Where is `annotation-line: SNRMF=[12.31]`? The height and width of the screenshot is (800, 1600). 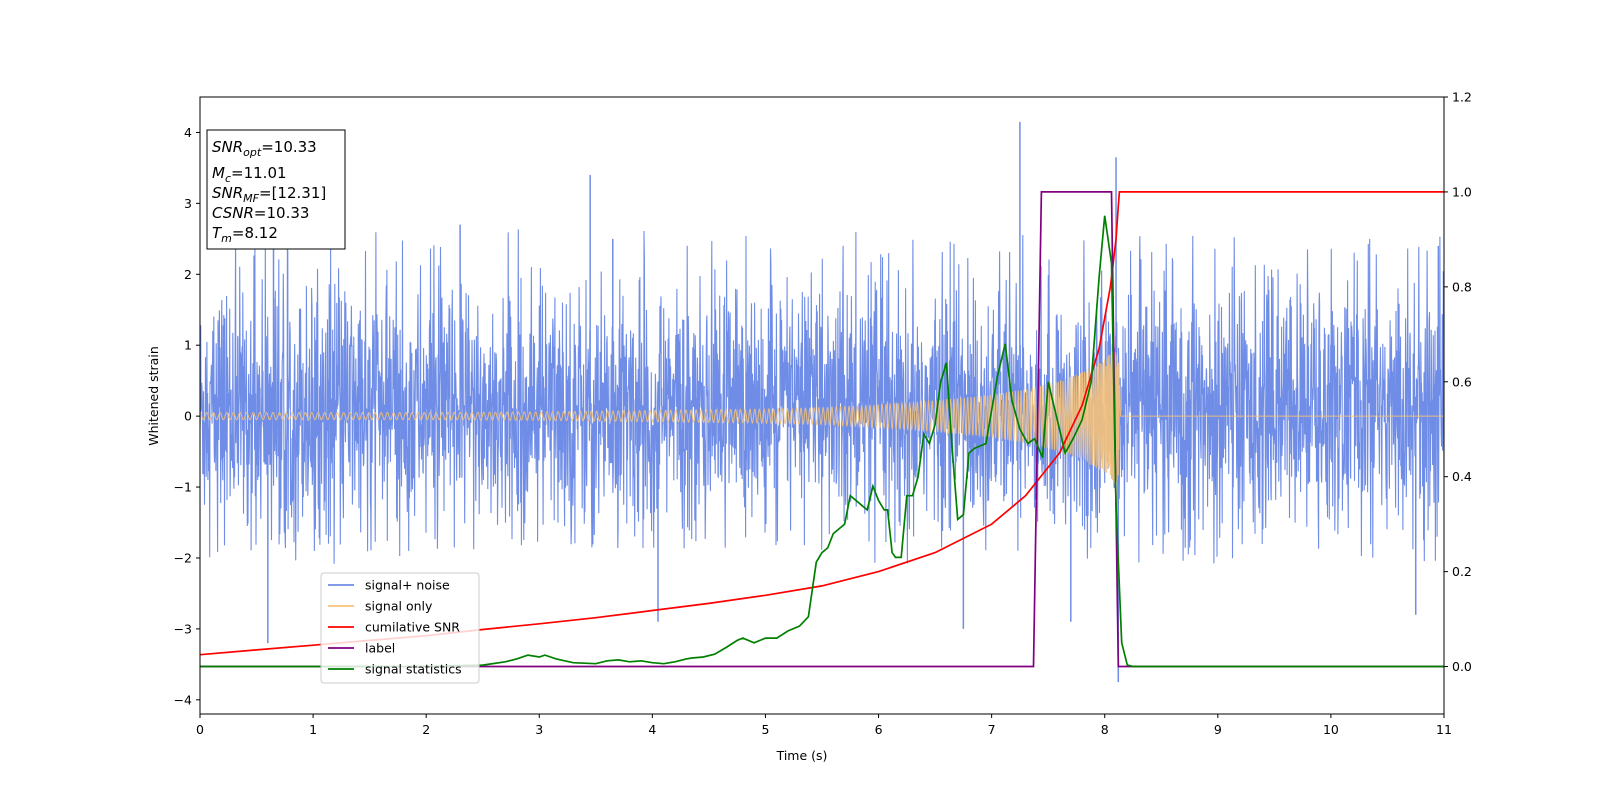
annotation-line: SNRMF=[12.31] is located at coordinates (269, 194).